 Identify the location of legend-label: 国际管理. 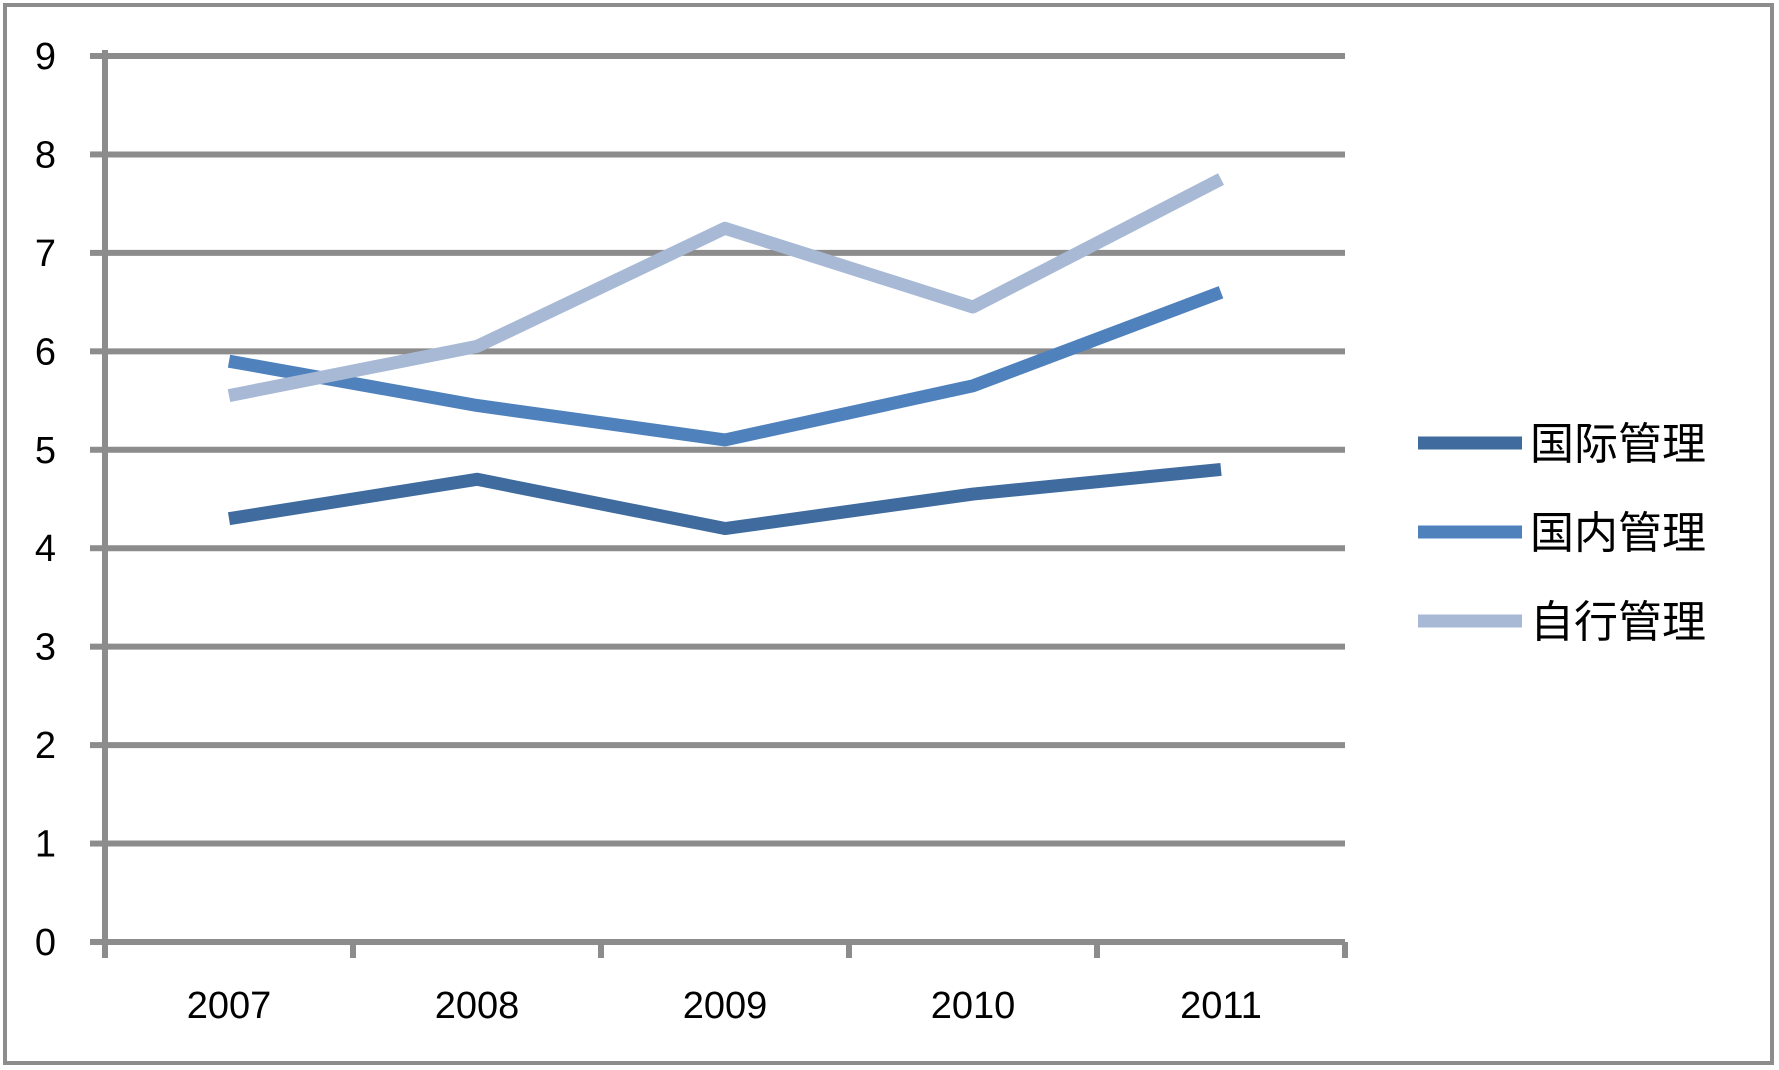
(1618, 444).